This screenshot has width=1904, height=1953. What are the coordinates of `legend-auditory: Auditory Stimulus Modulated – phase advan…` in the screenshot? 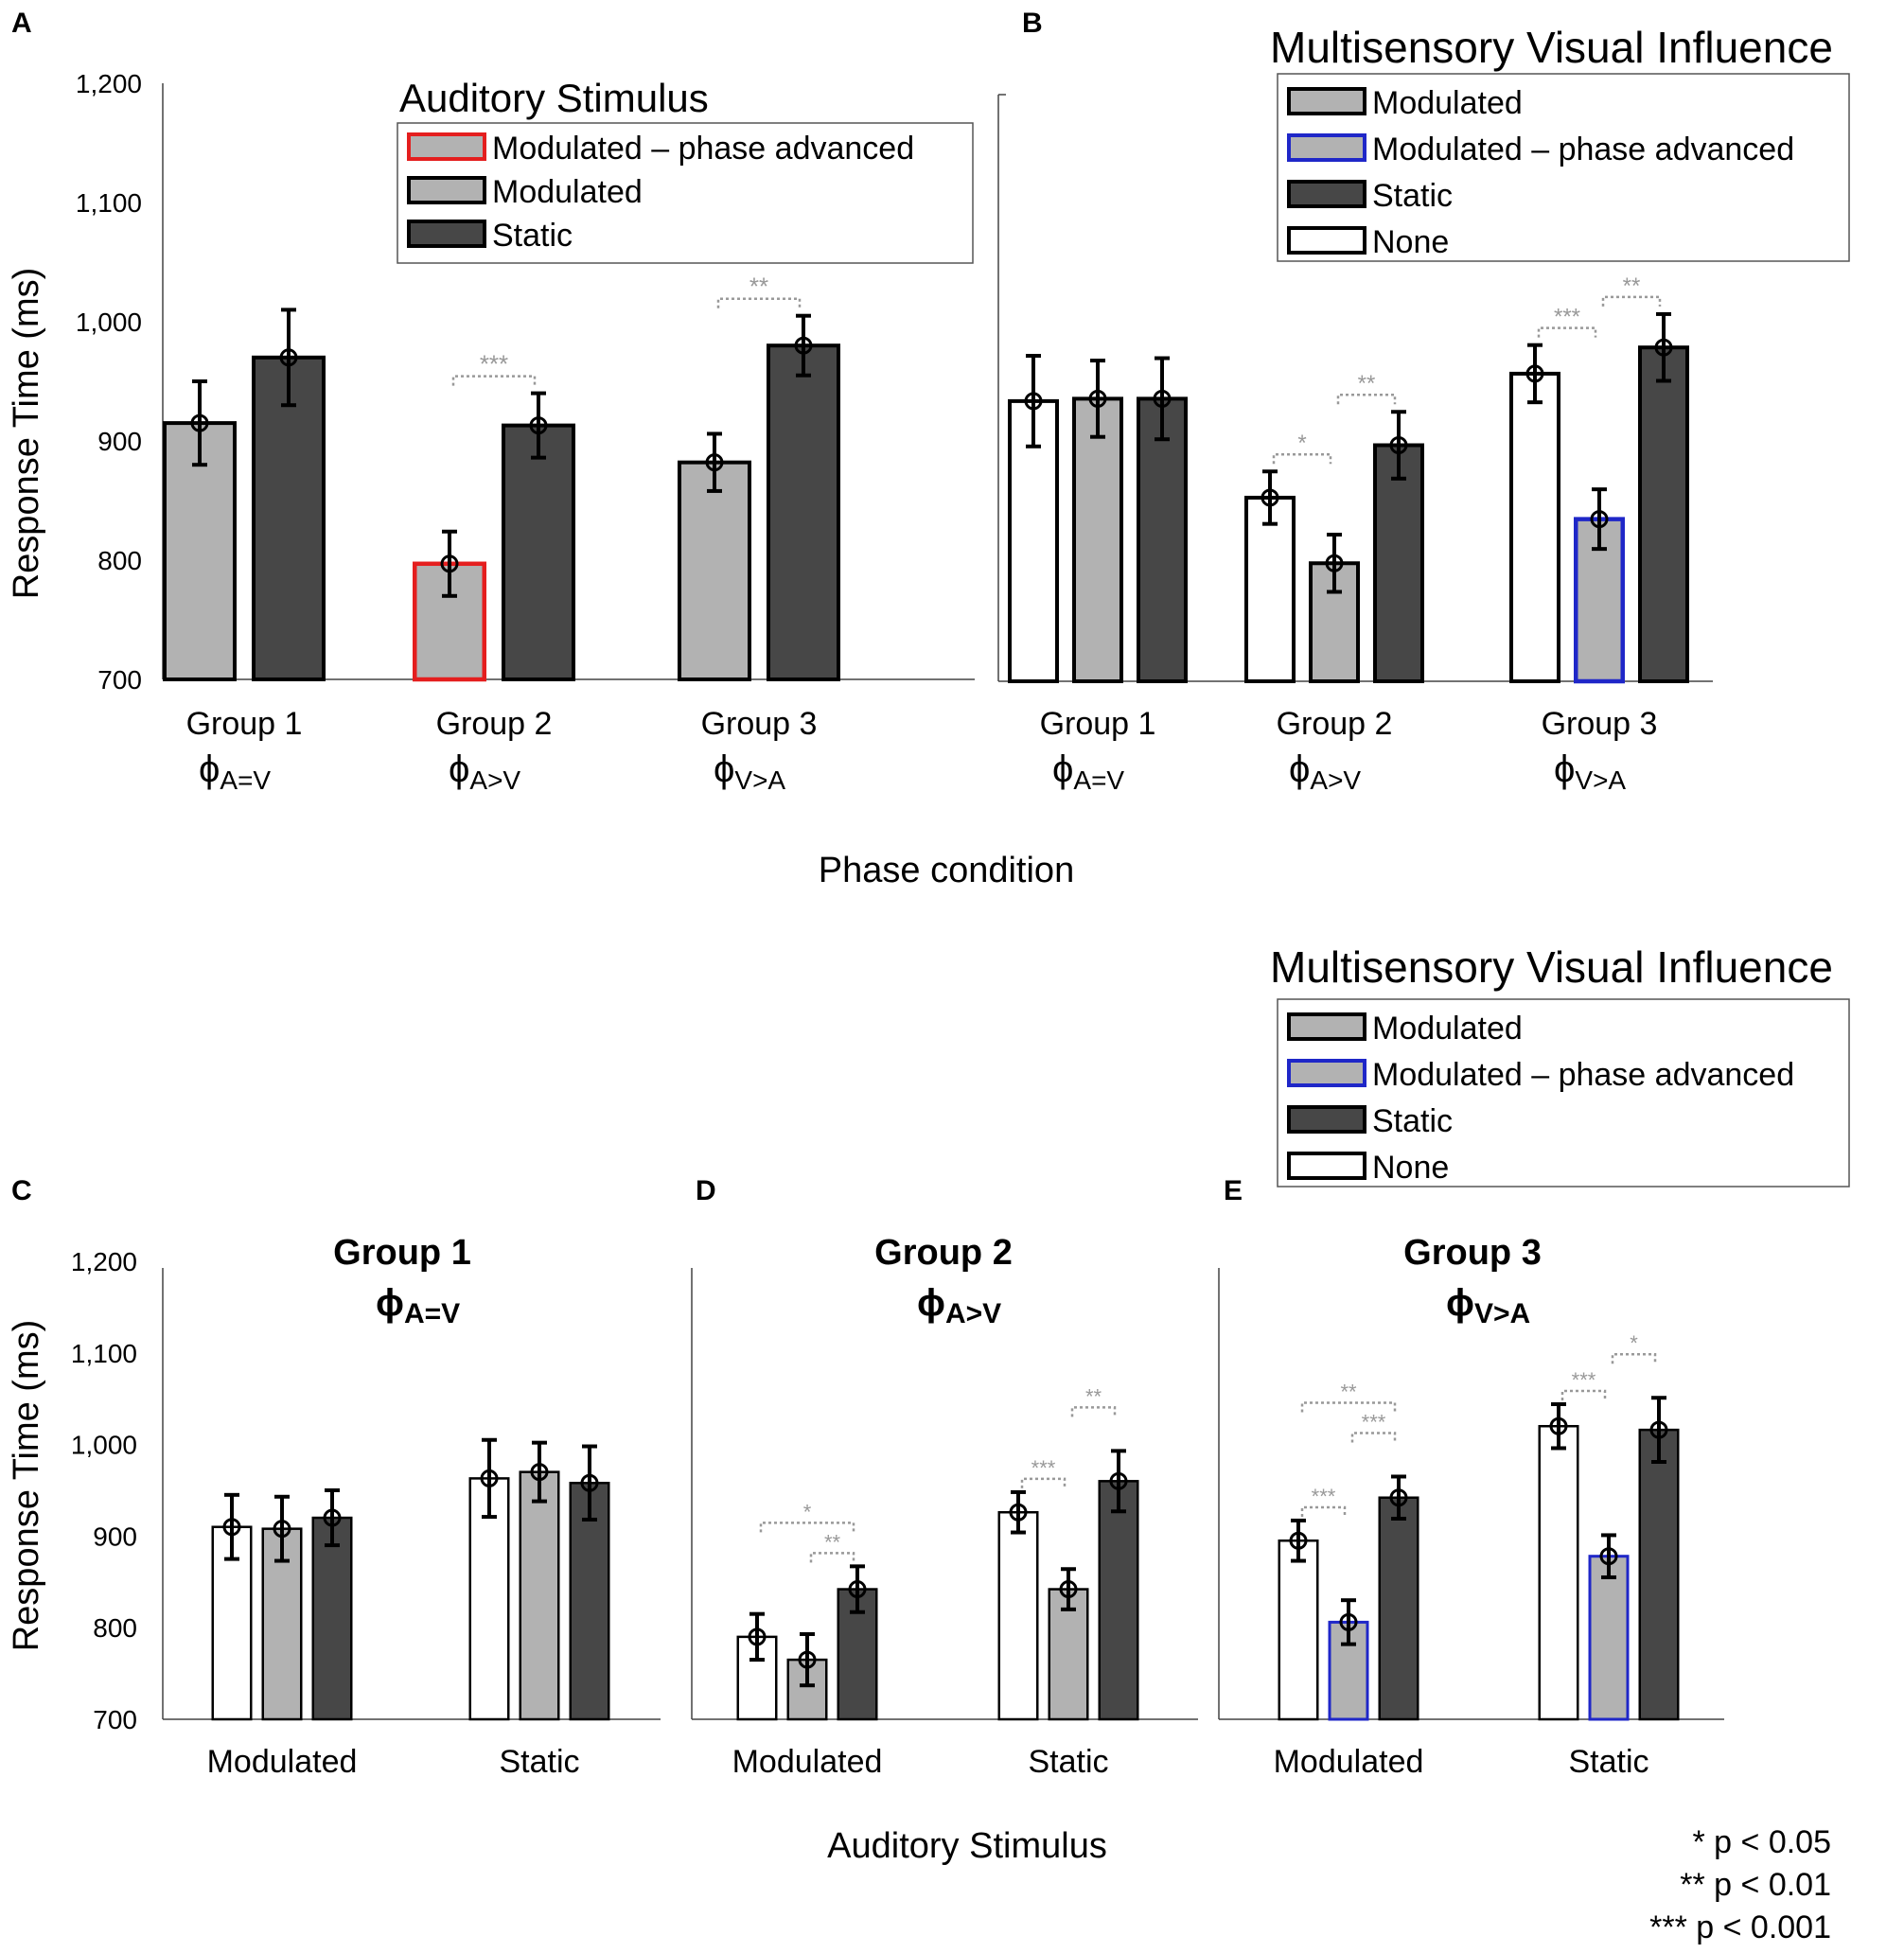 It's located at (685, 170).